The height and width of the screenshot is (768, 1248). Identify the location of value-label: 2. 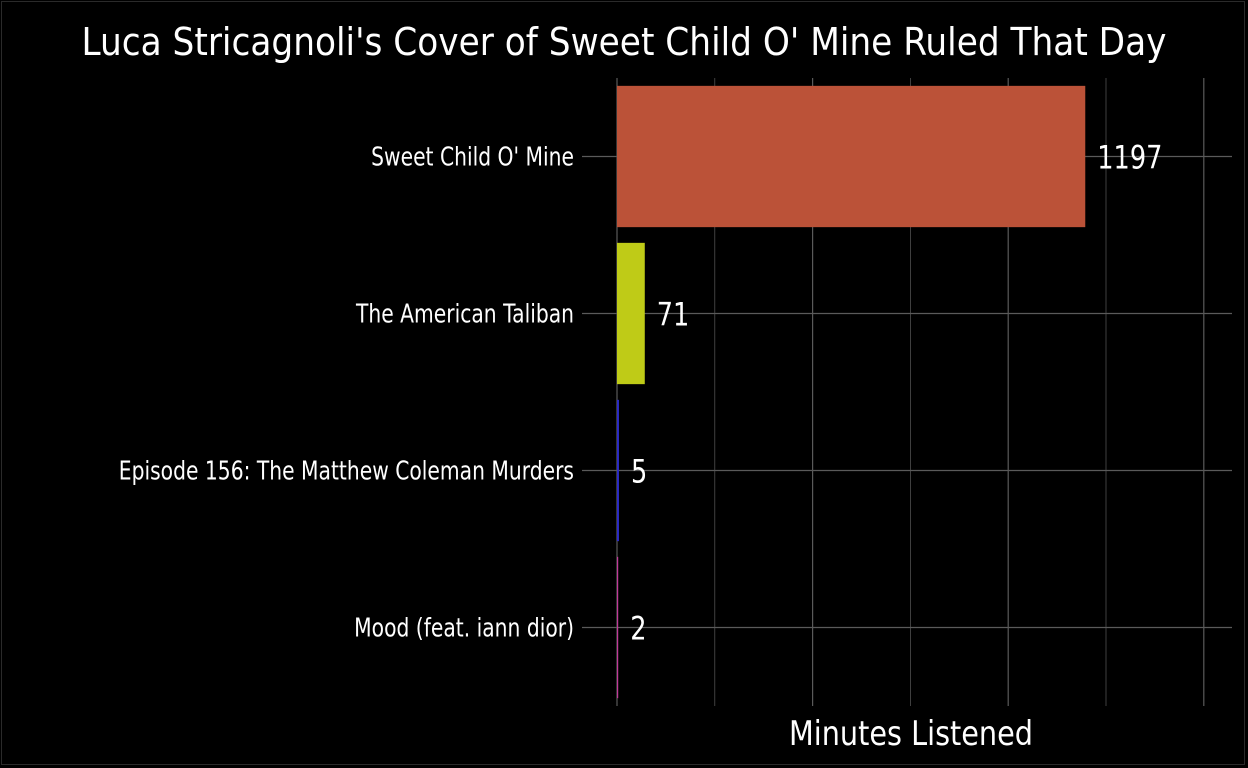
(638, 629).